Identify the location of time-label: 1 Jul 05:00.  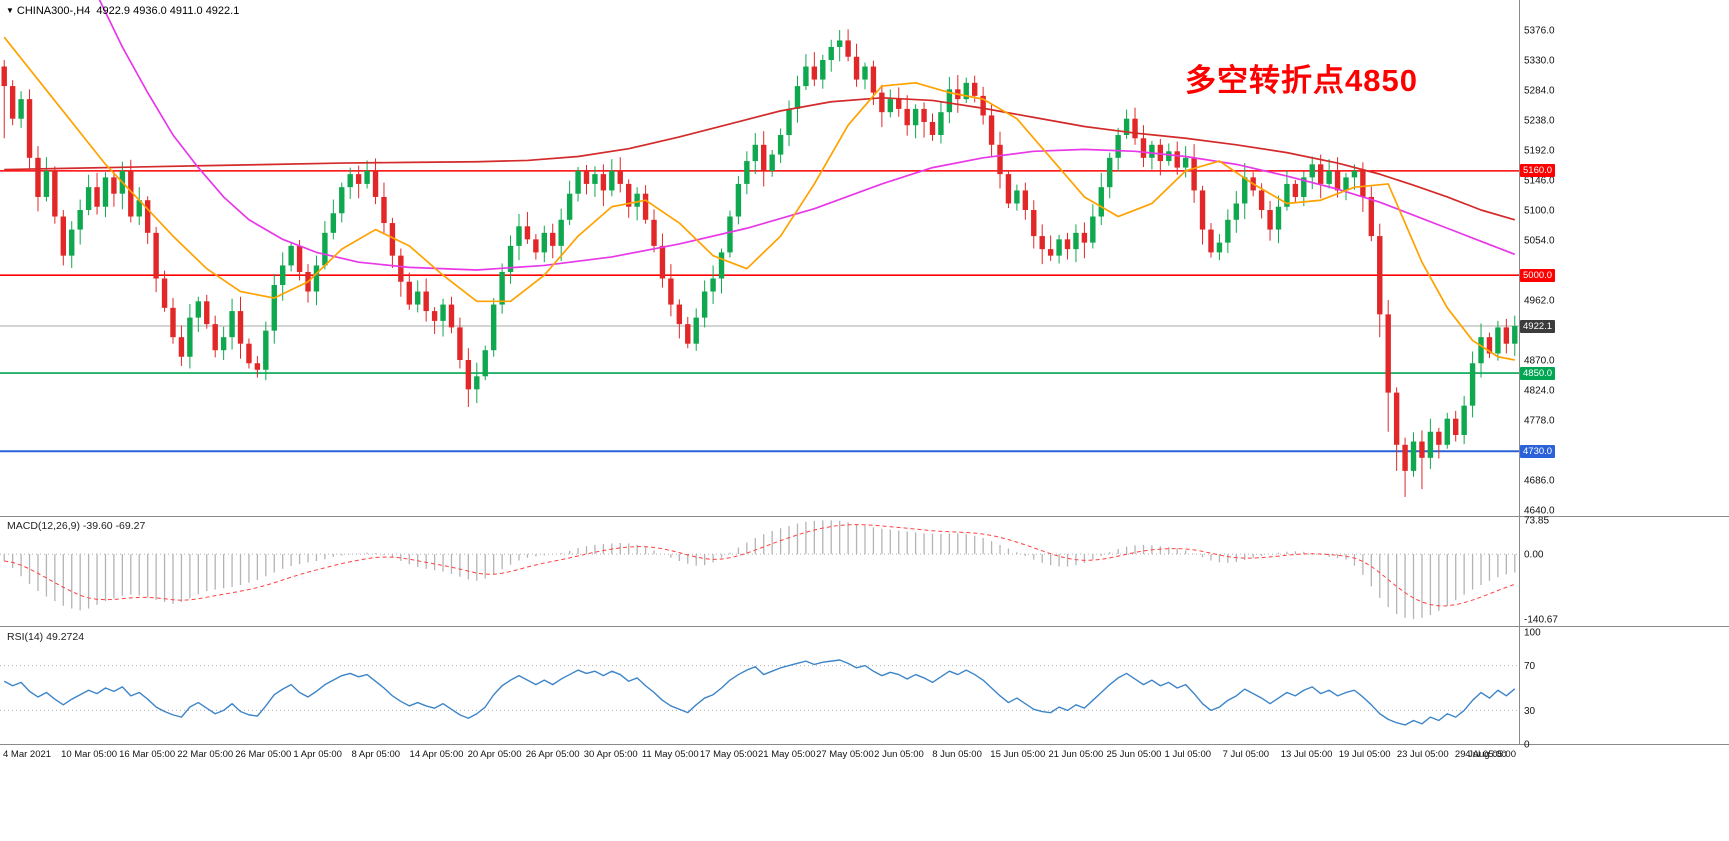
(1188, 754).